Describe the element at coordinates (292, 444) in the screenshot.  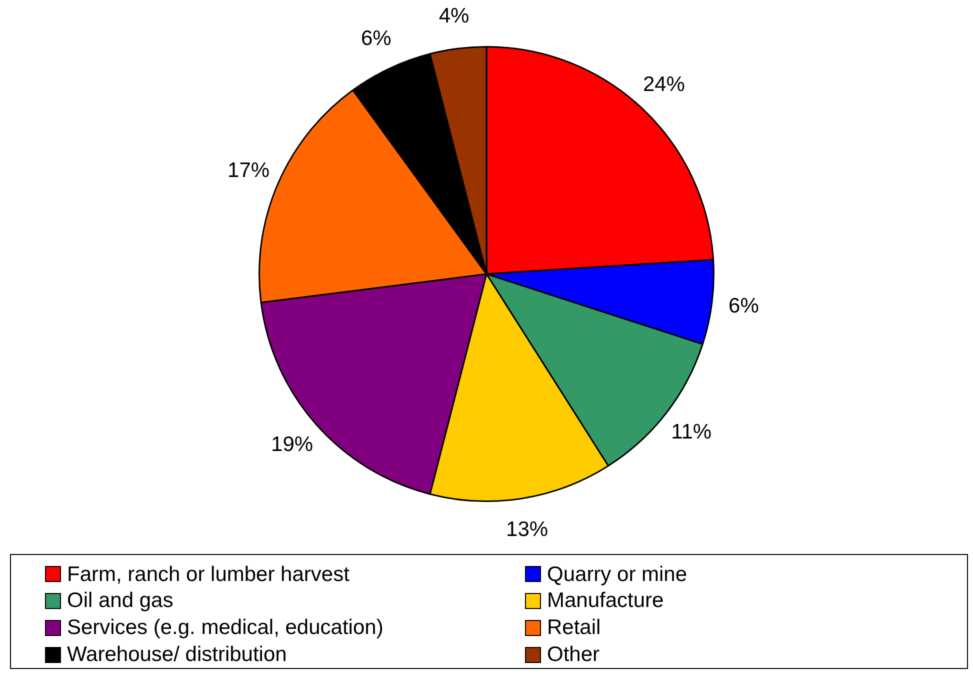
I see `data-label: 19%` at that location.